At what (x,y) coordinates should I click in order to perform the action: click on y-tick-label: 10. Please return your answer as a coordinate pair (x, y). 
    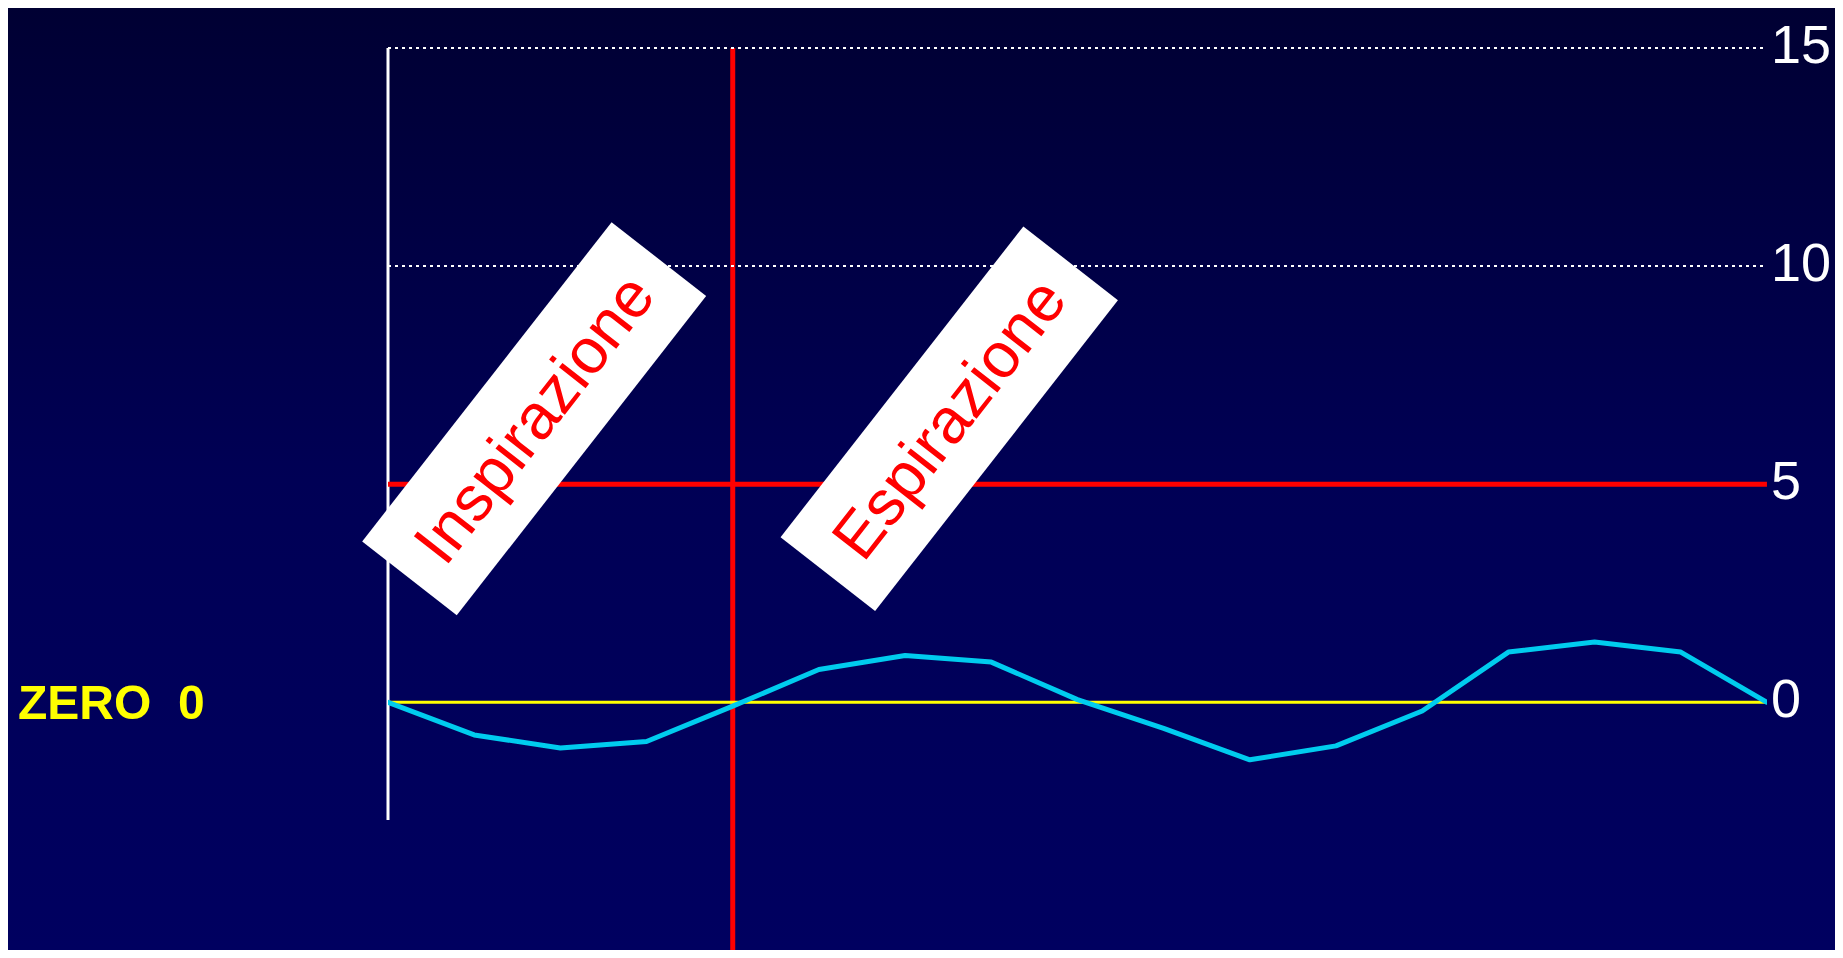
    Looking at the image, I should click on (1801, 261).